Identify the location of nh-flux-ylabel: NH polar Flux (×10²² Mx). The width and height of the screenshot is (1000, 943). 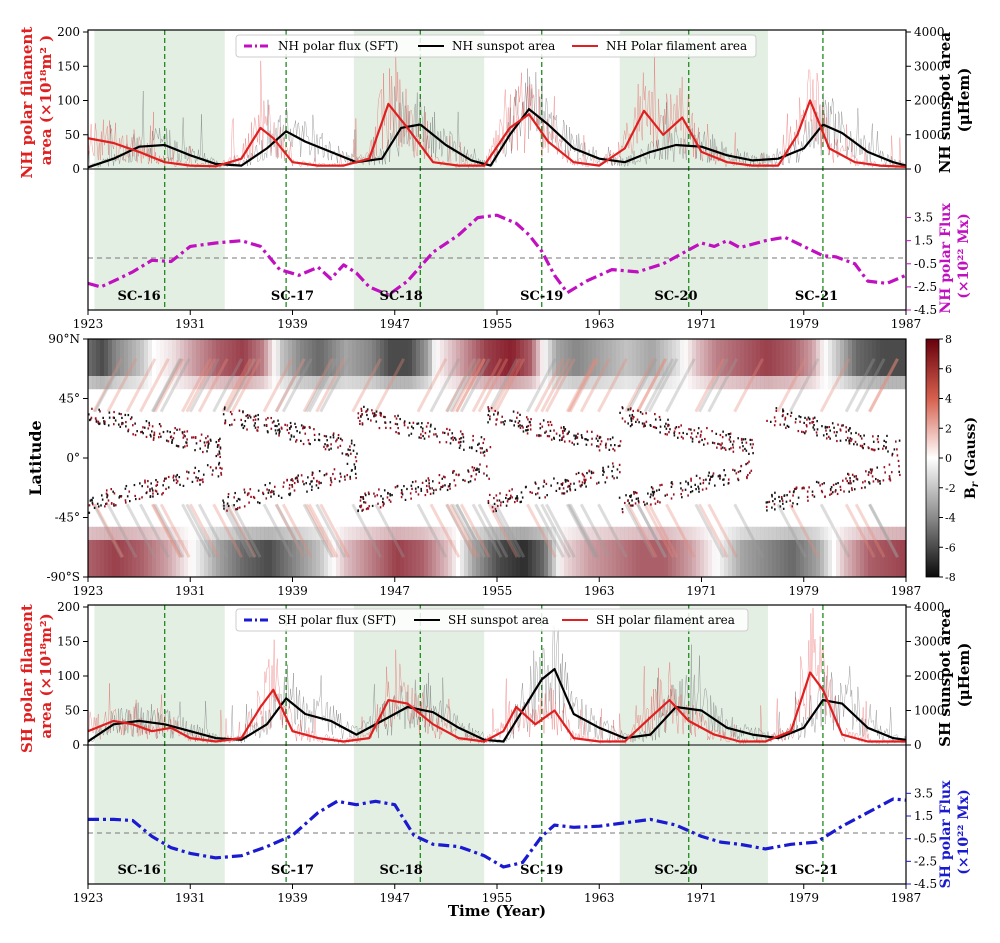
(955, 255).